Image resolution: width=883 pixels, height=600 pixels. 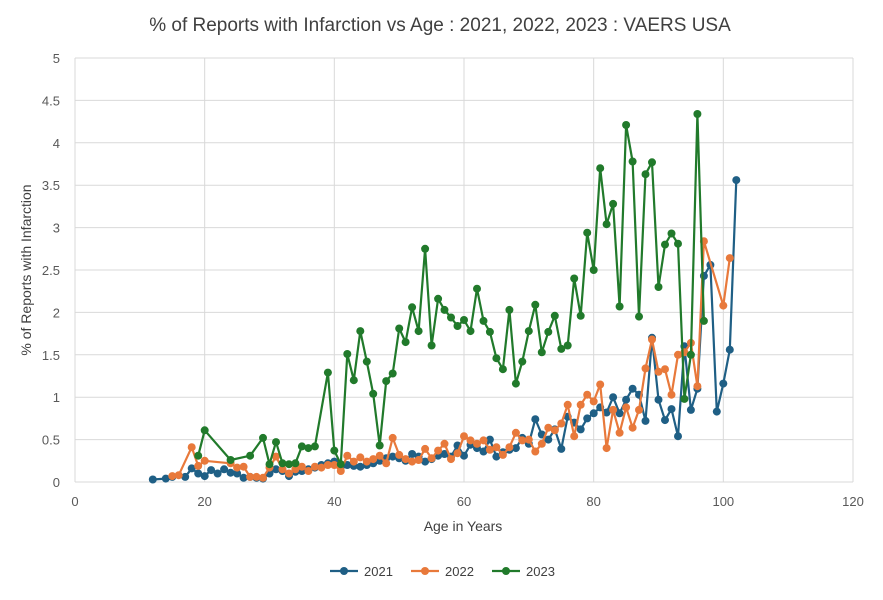 What do you see at coordinates (378, 571) in the screenshot?
I see `legend-label: 2021` at bounding box center [378, 571].